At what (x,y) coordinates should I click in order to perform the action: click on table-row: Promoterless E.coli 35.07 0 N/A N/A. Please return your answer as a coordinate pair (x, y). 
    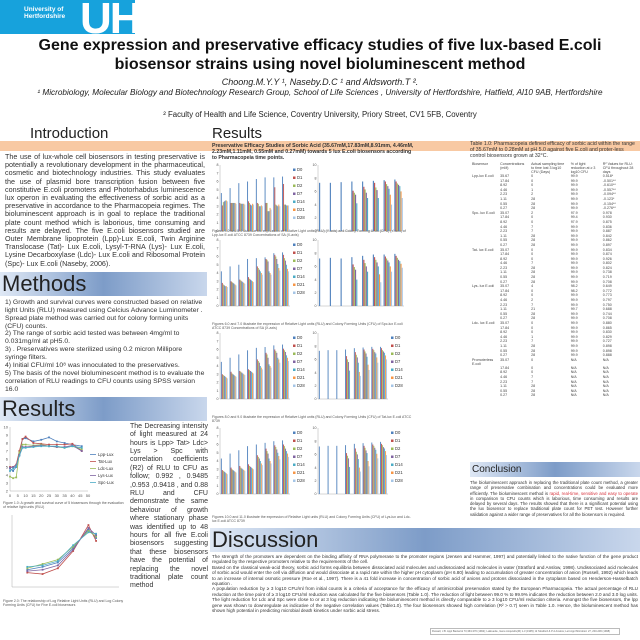
    Looking at the image, I should click on (554, 362).